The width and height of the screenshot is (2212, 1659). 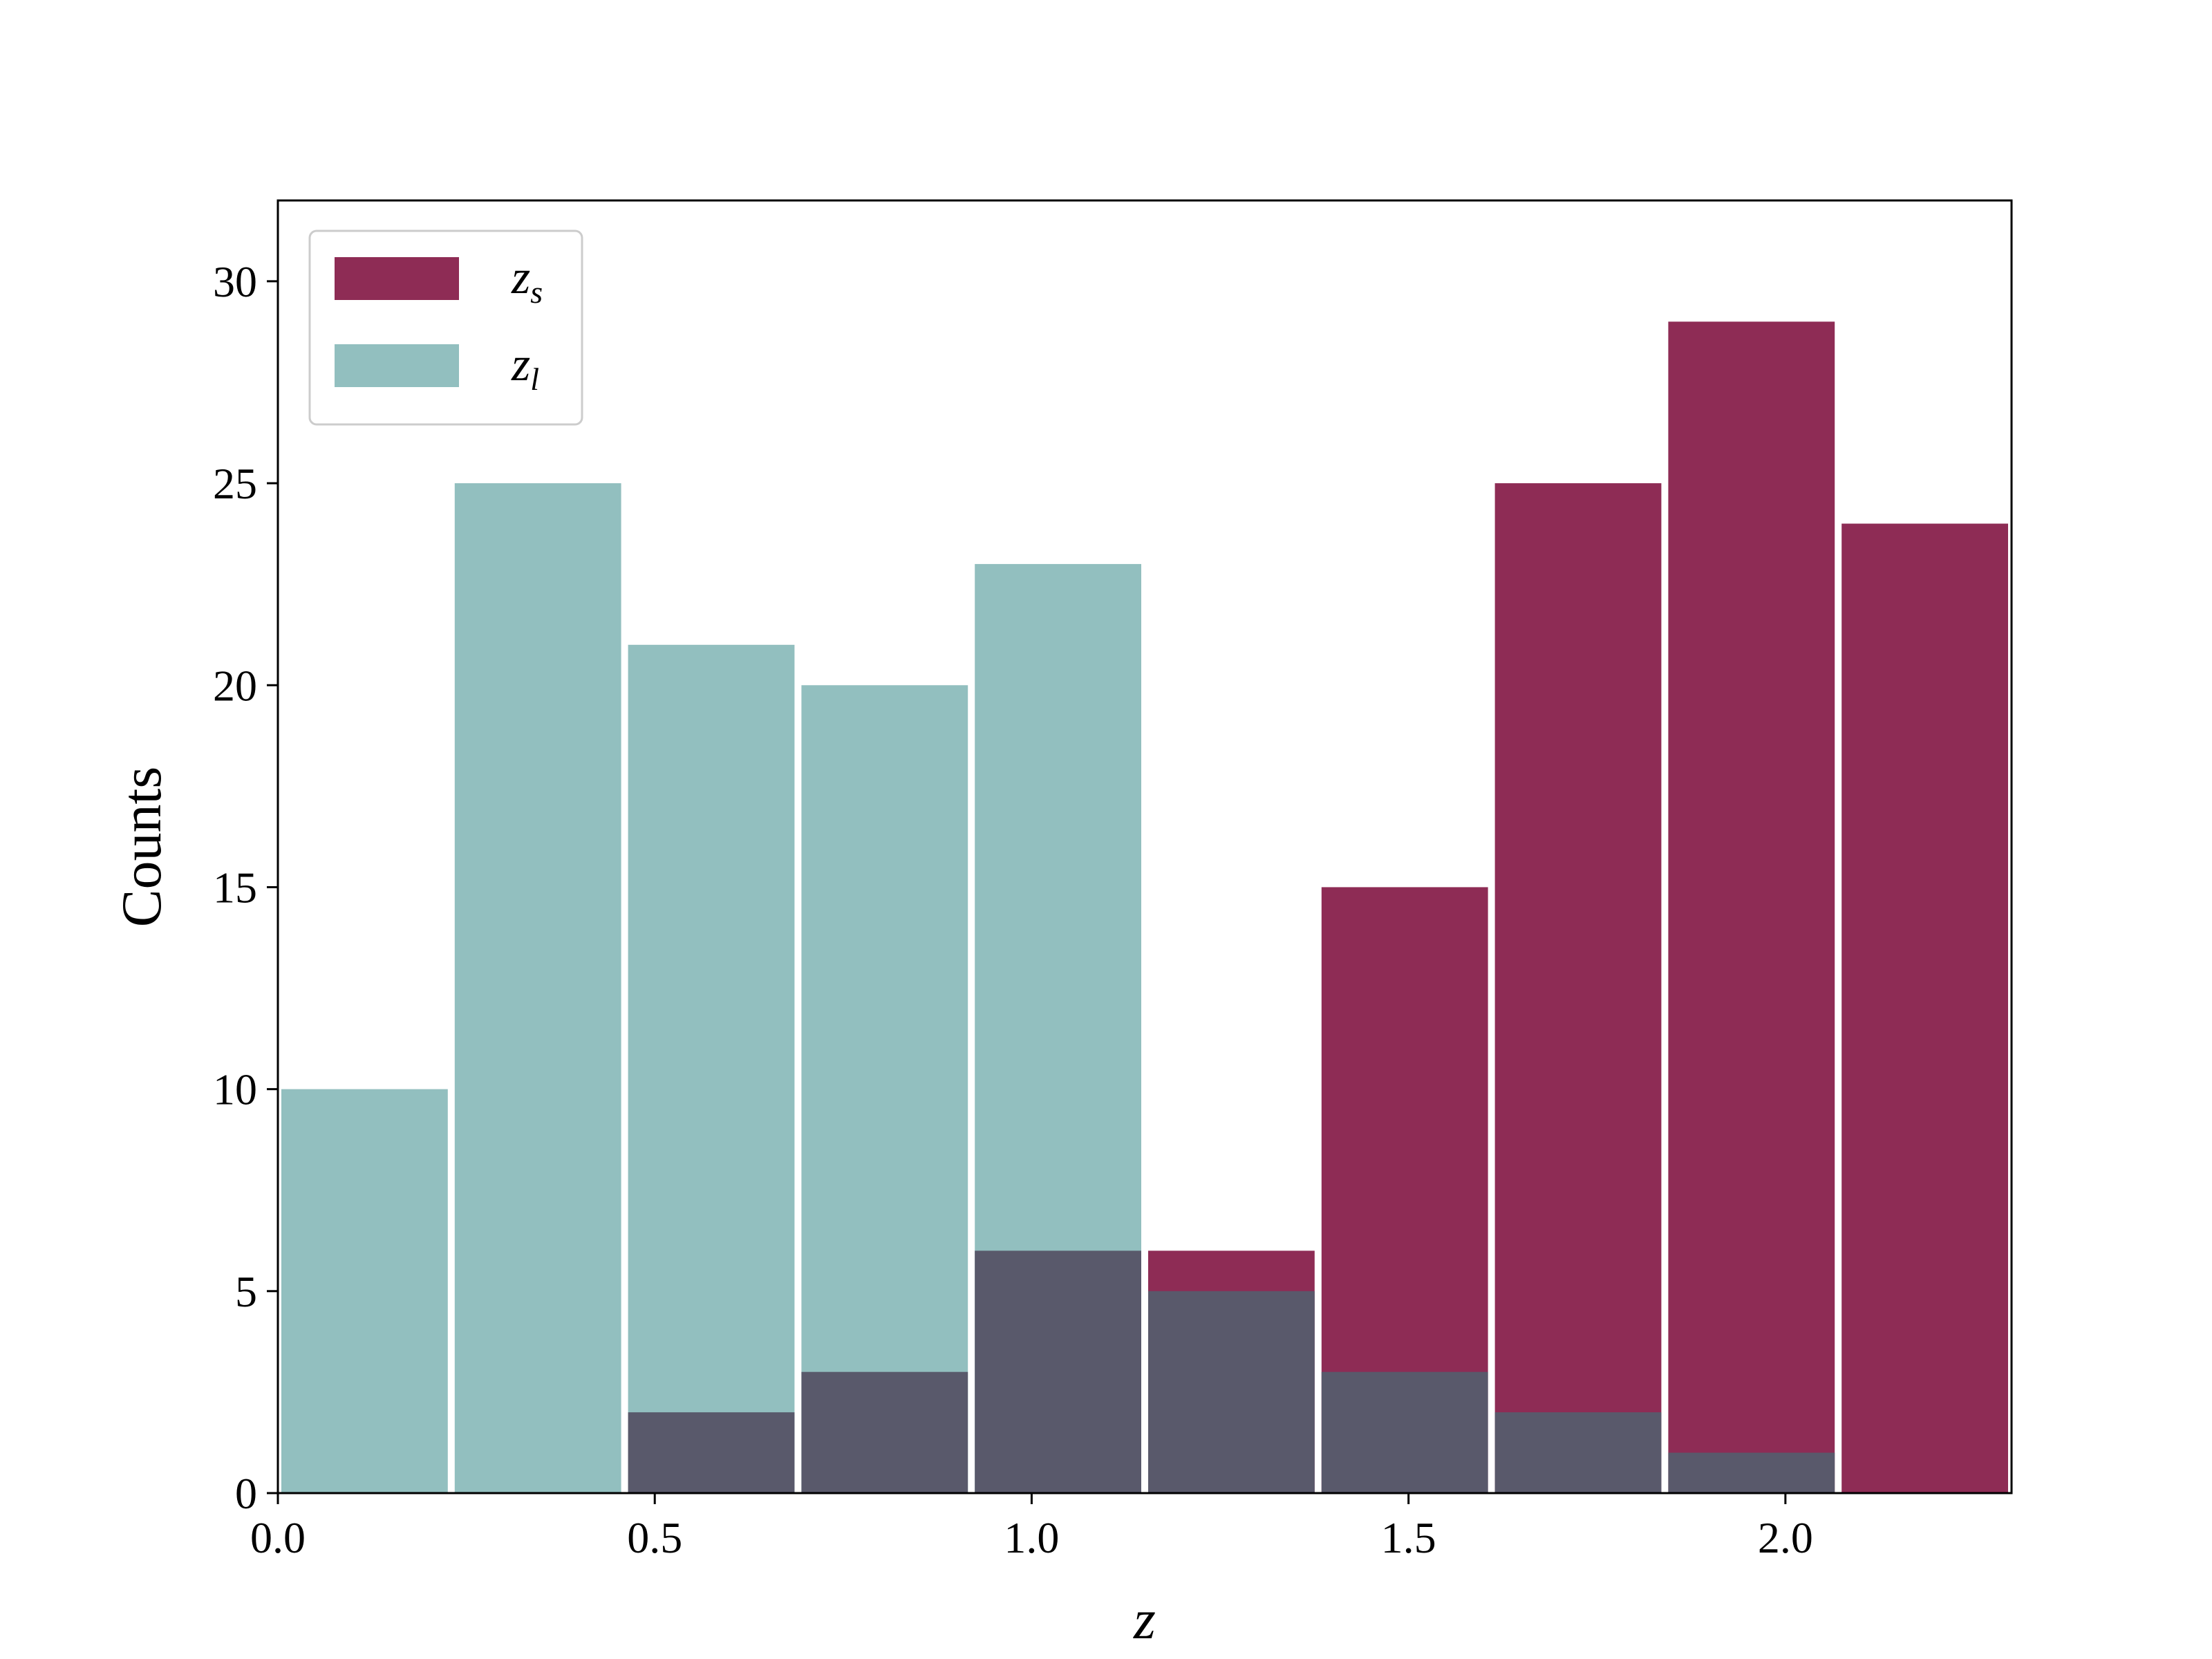 What do you see at coordinates (235, 887) in the screenshot?
I see `y-tick-label: 15` at bounding box center [235, 887].